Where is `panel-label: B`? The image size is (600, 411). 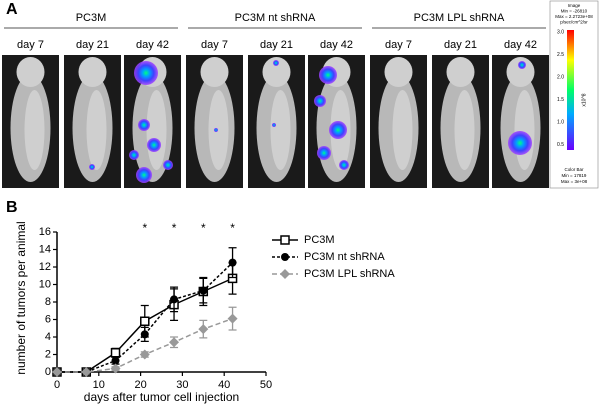
panel-label: B is located at coordinates (12, 207).